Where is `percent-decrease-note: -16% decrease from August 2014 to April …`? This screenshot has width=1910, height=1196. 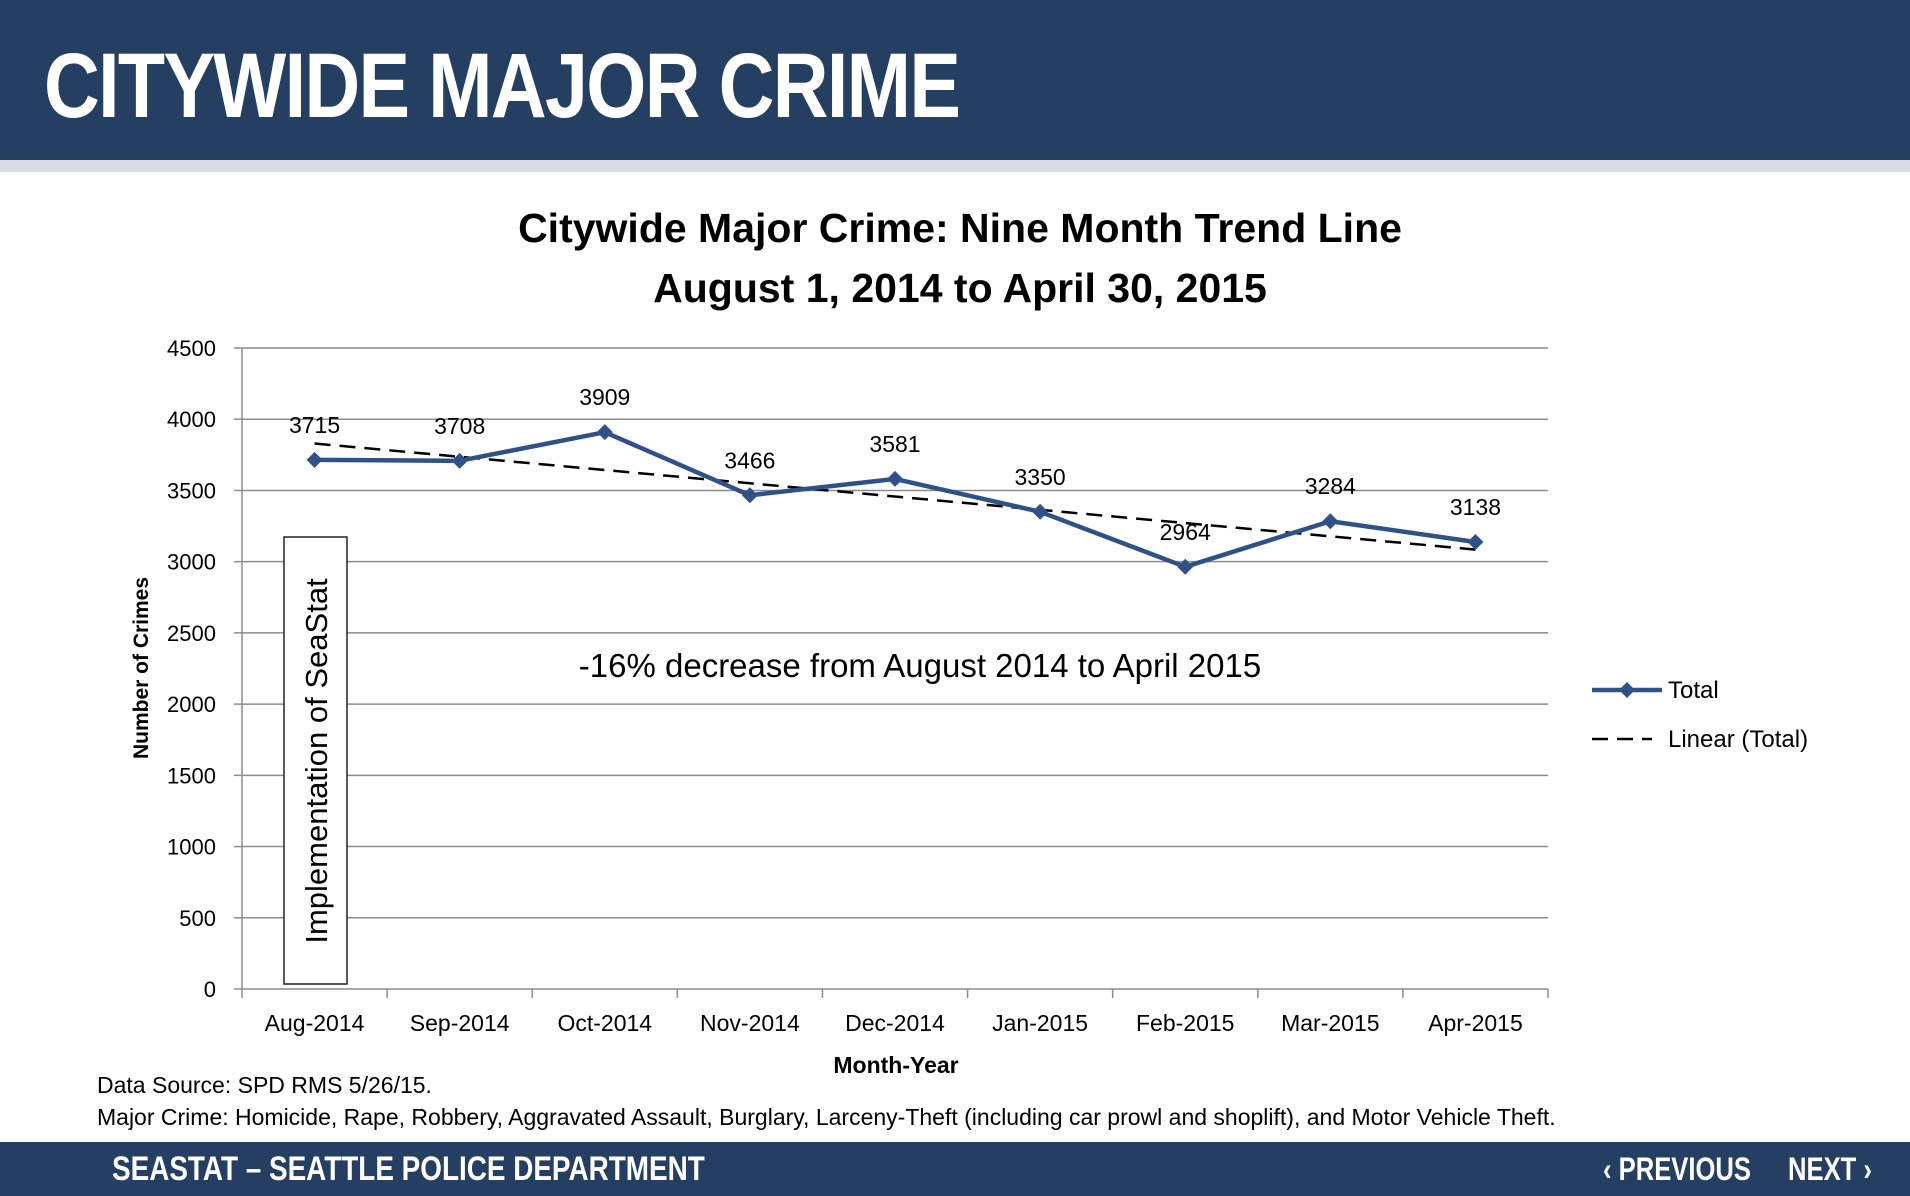 percent-decrease-note: -16% decrease from August 2014 to April … is located at coordinates (920, 665).